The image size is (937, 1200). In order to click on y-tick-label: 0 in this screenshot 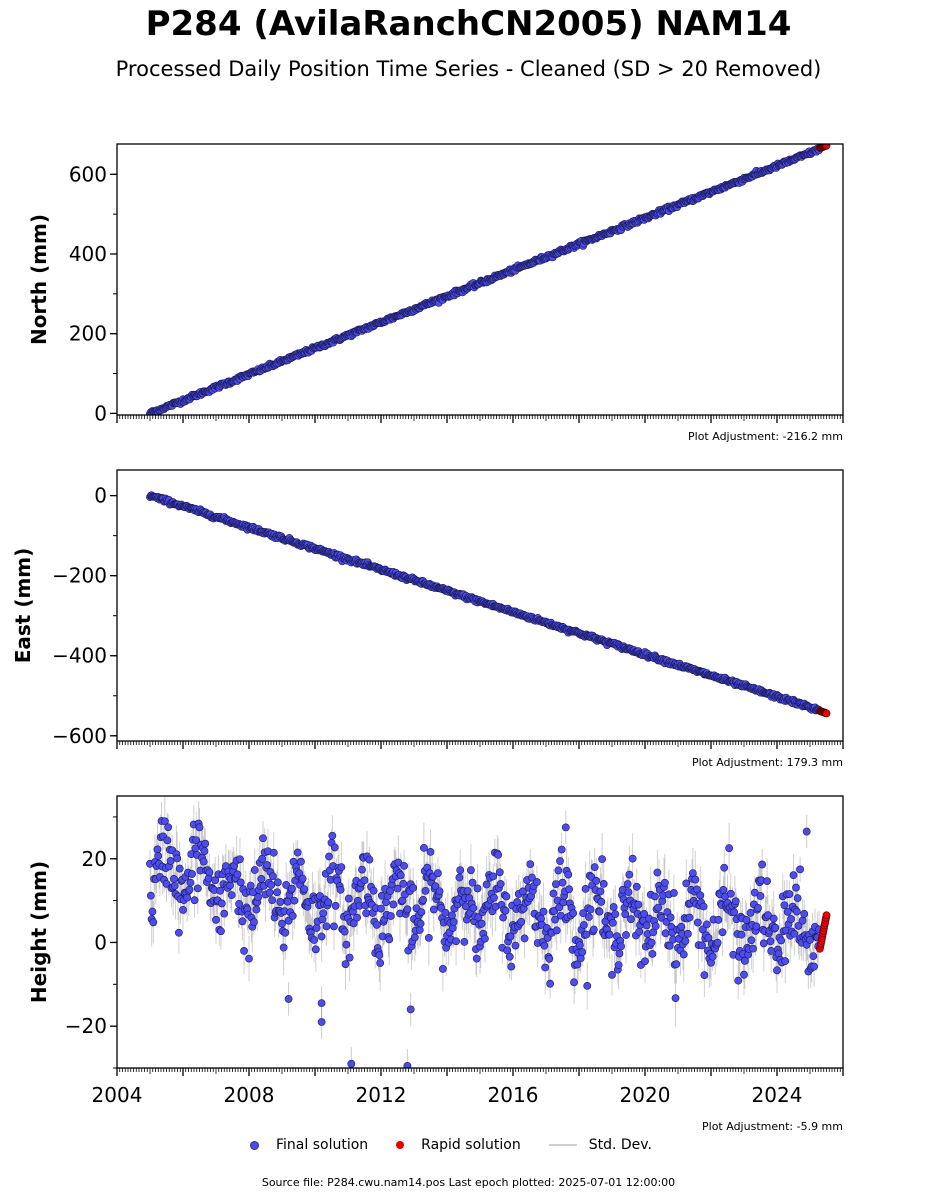, I will do `click(100, 942)`.